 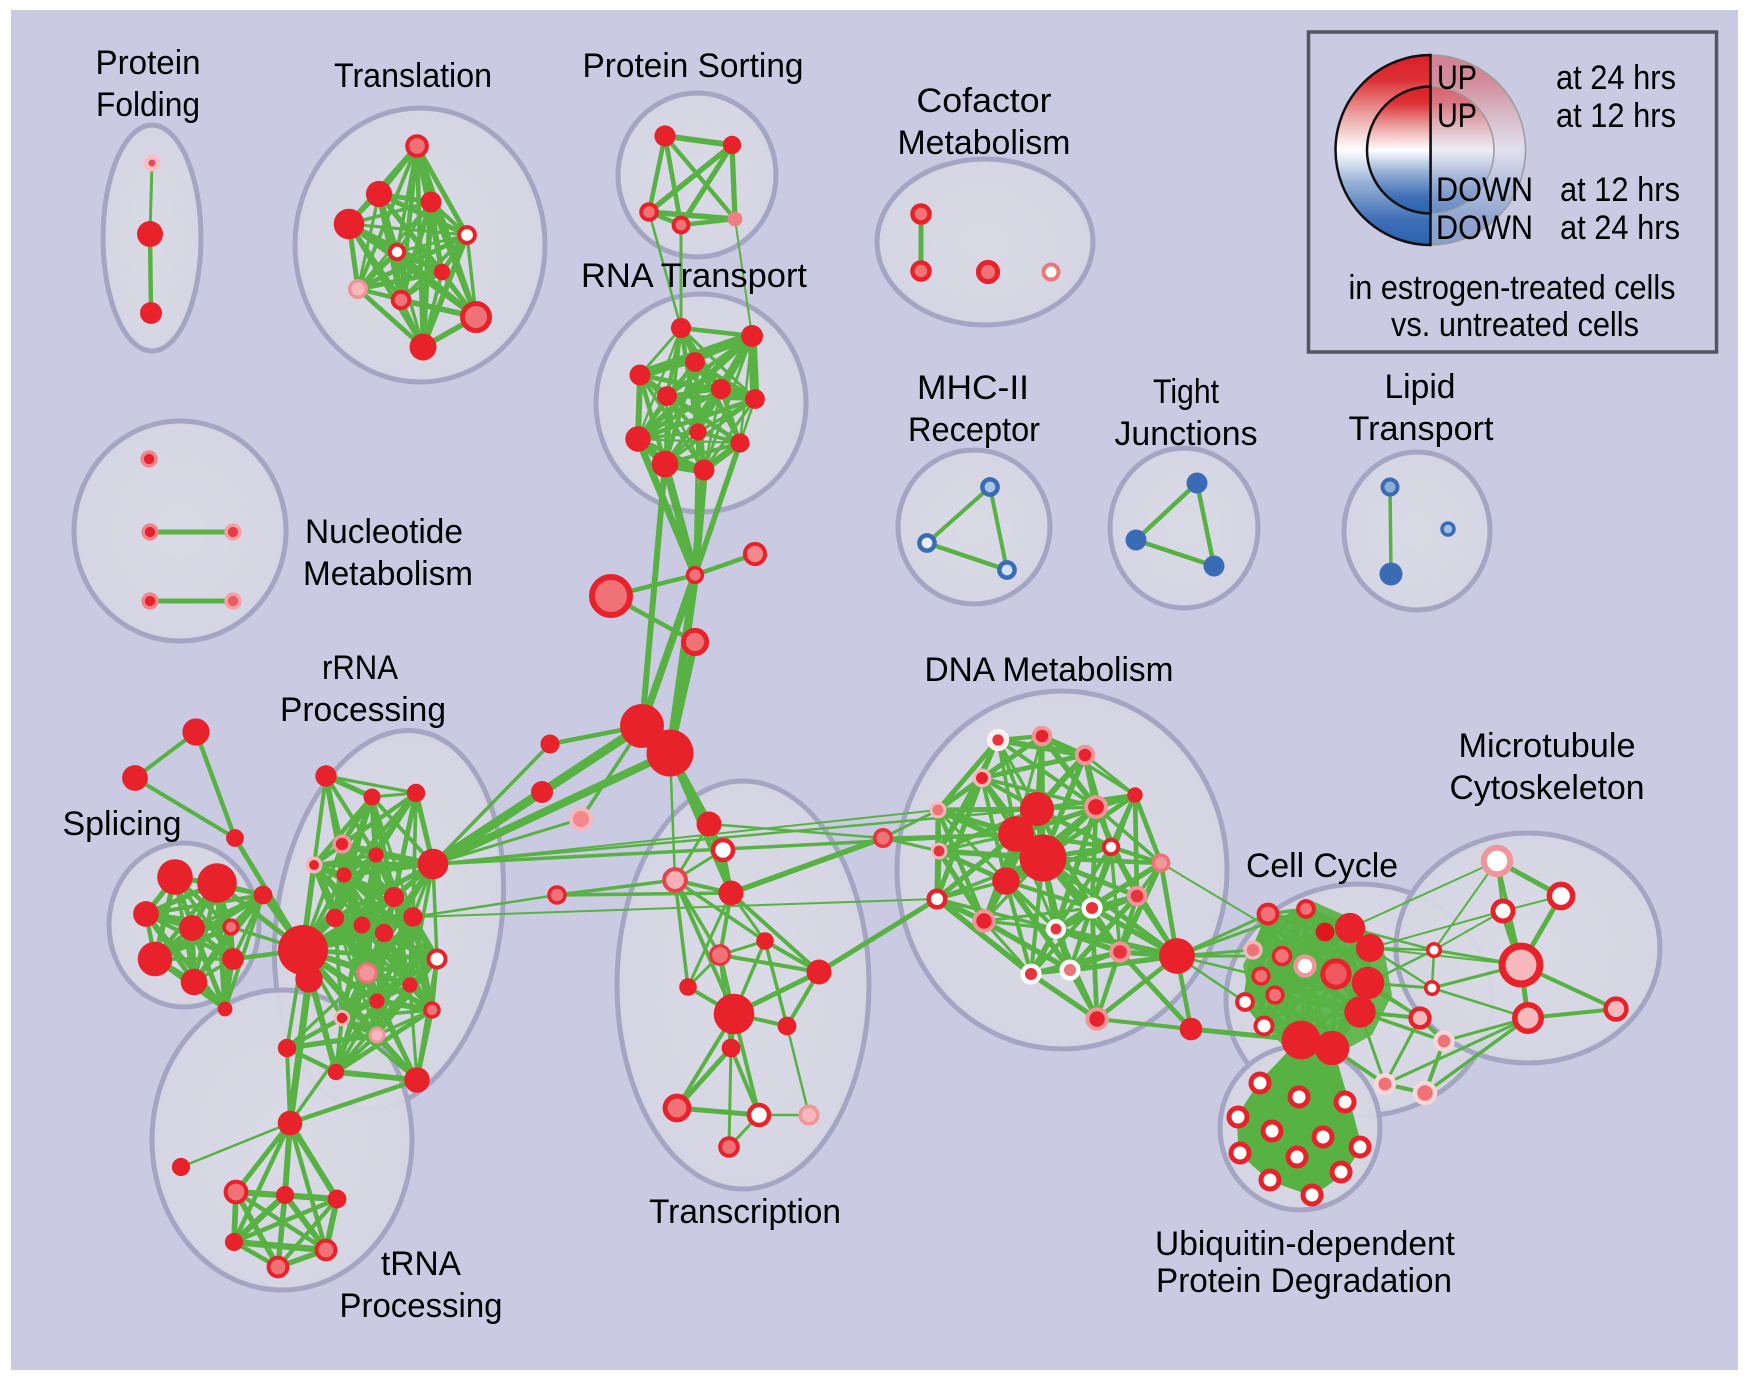 What do you see at coordinates (1420, 387) in the screenshot?
I see `svg-text: Lipid` at bounding box center [1420, 387].